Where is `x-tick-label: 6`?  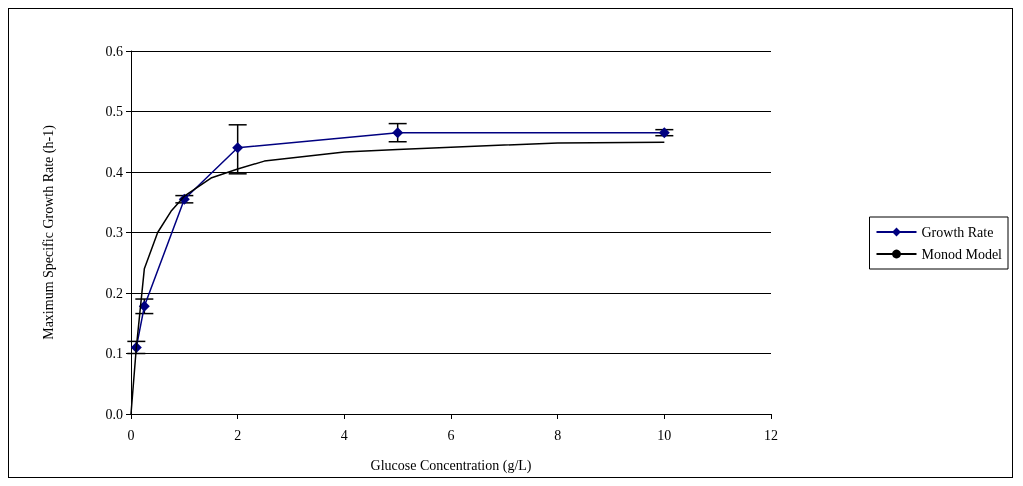
x-tick-label: 6 is located at coordinates (451, 435).